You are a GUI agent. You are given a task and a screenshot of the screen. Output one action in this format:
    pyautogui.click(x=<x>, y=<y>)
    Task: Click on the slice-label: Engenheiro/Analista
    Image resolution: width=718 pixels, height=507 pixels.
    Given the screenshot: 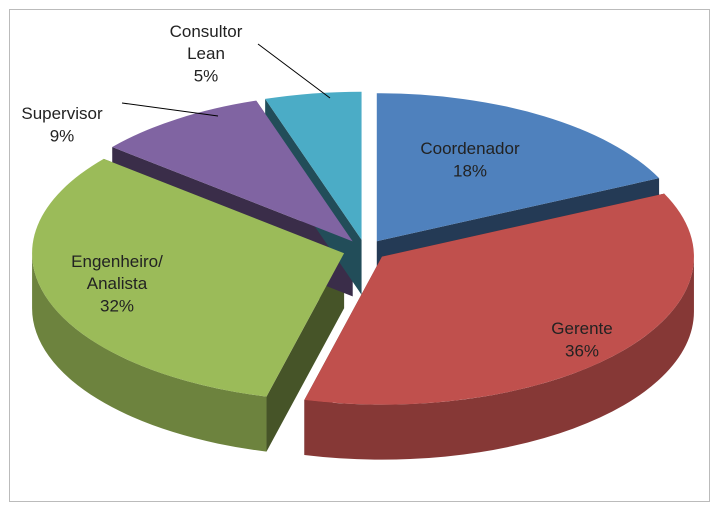 What is the action you would take?
    pyautogui.click(x=117, y=272)
    